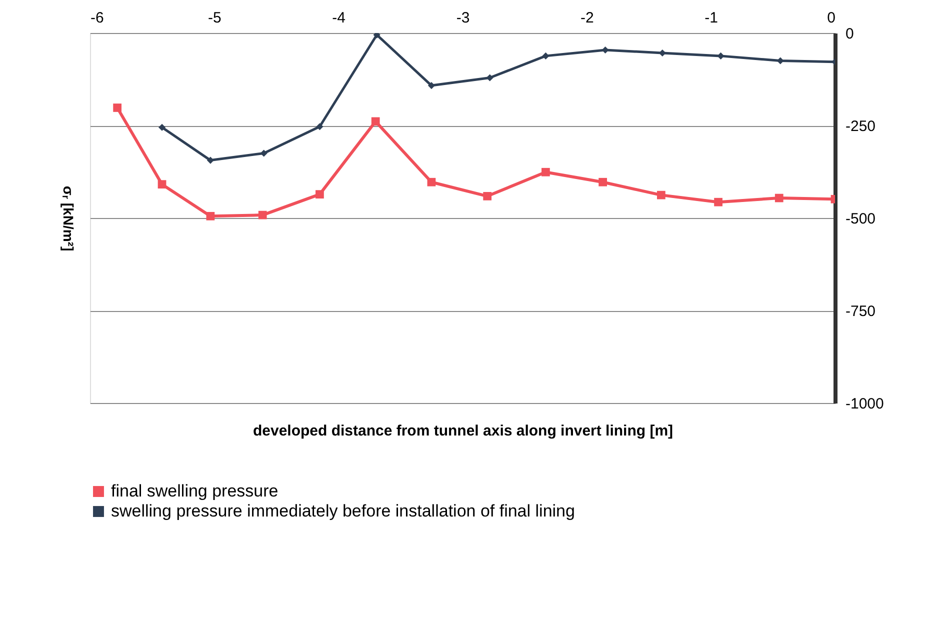  I want to click on x-tick-label: -3, so click(463, 18).